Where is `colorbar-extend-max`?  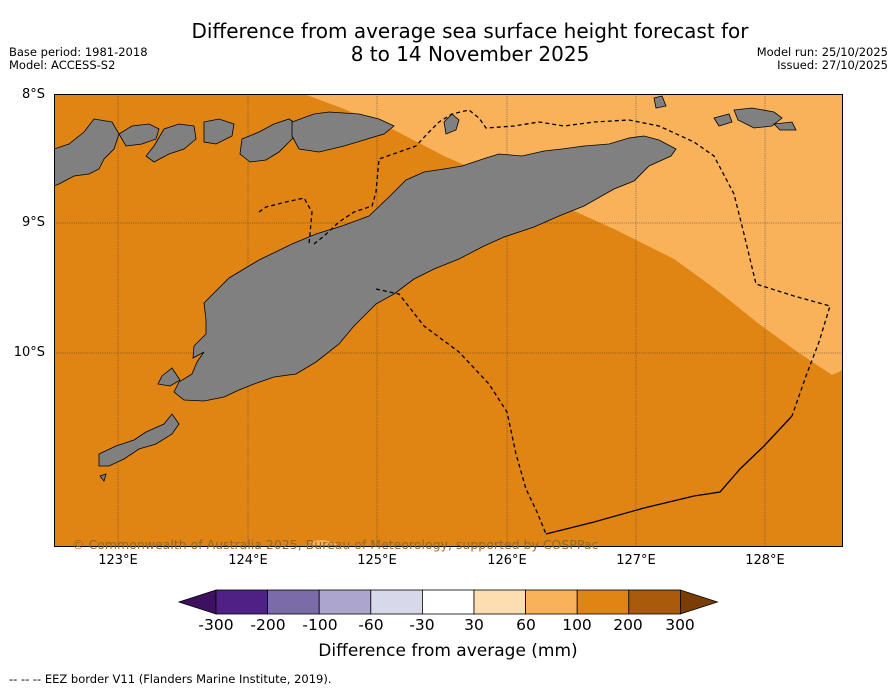 colorbar-extend-max is located at coordinates (699, 602).